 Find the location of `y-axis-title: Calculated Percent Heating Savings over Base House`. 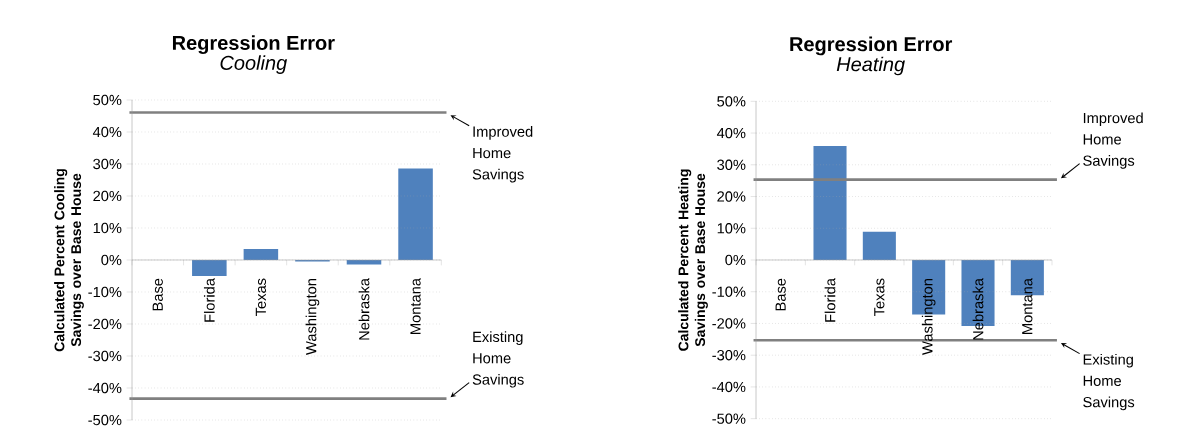

y-axis-title: Calculated Percent Heating Savings over Base House is located at coordinates (693, 260).